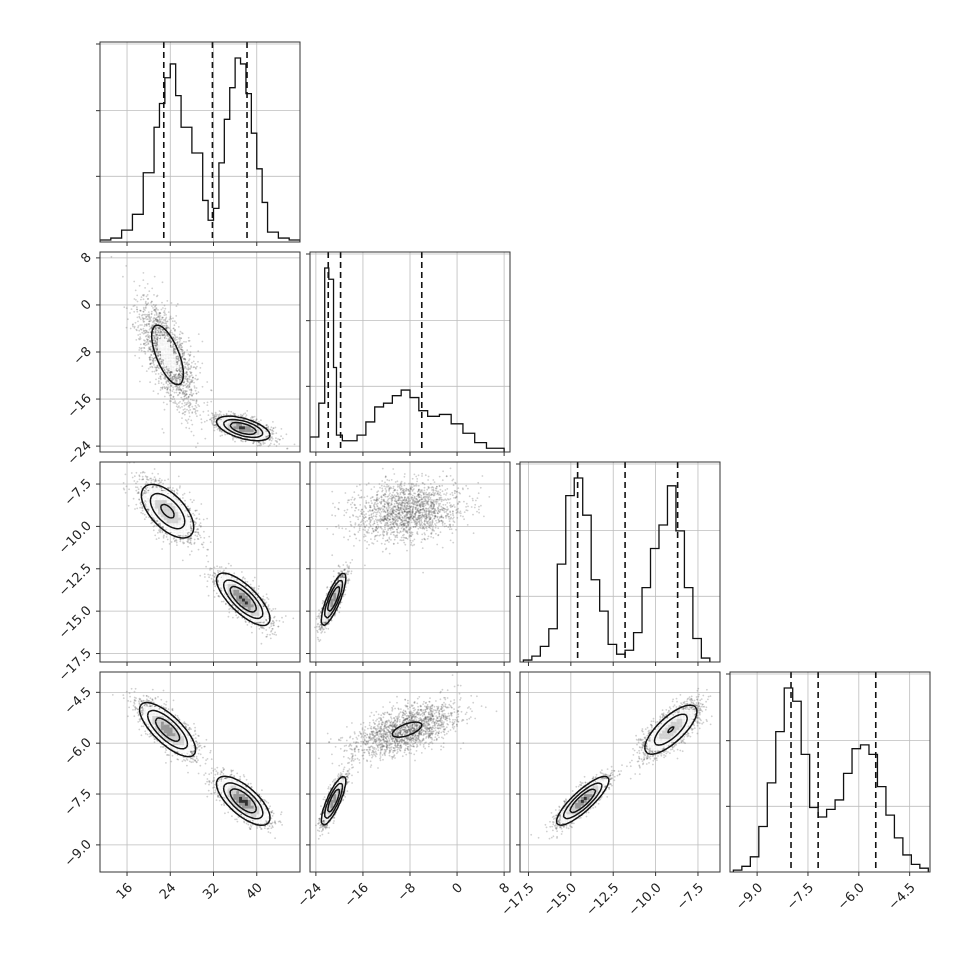  Describe the element at coordinates (407, 359) in the screenshot. I see `hist-outline` at that location.